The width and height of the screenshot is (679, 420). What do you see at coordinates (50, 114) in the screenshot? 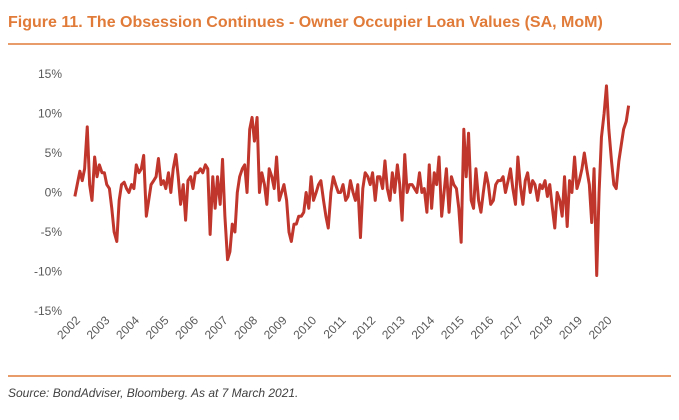
I see `y-tick-label: 10%` at bounding box center [50, 114].